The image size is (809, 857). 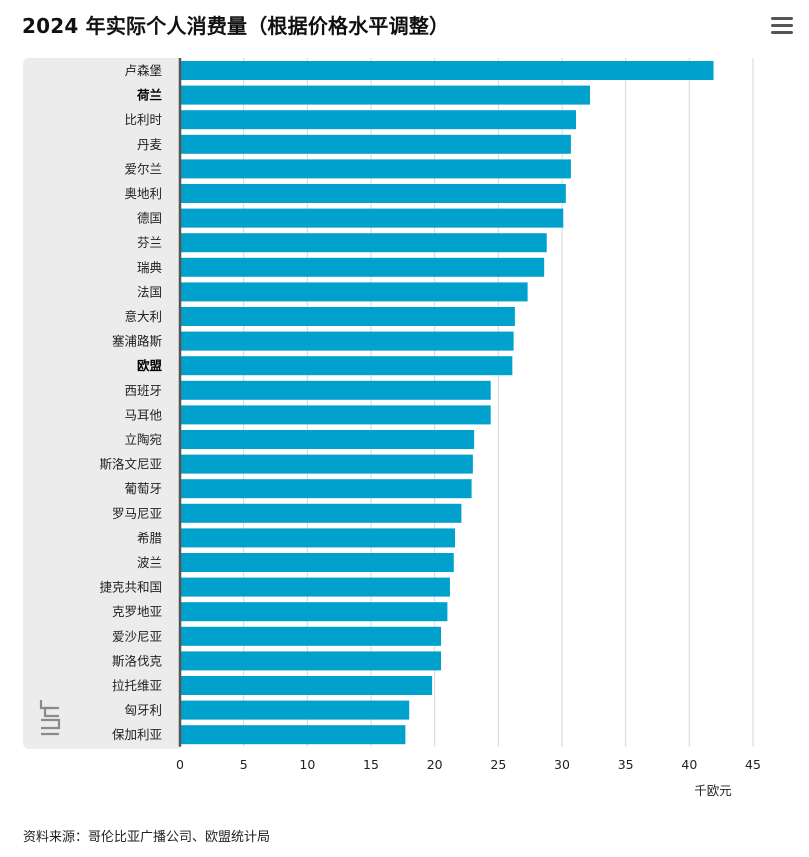 I want to click on x-tick-label: 15, so click(x=371, y=764).